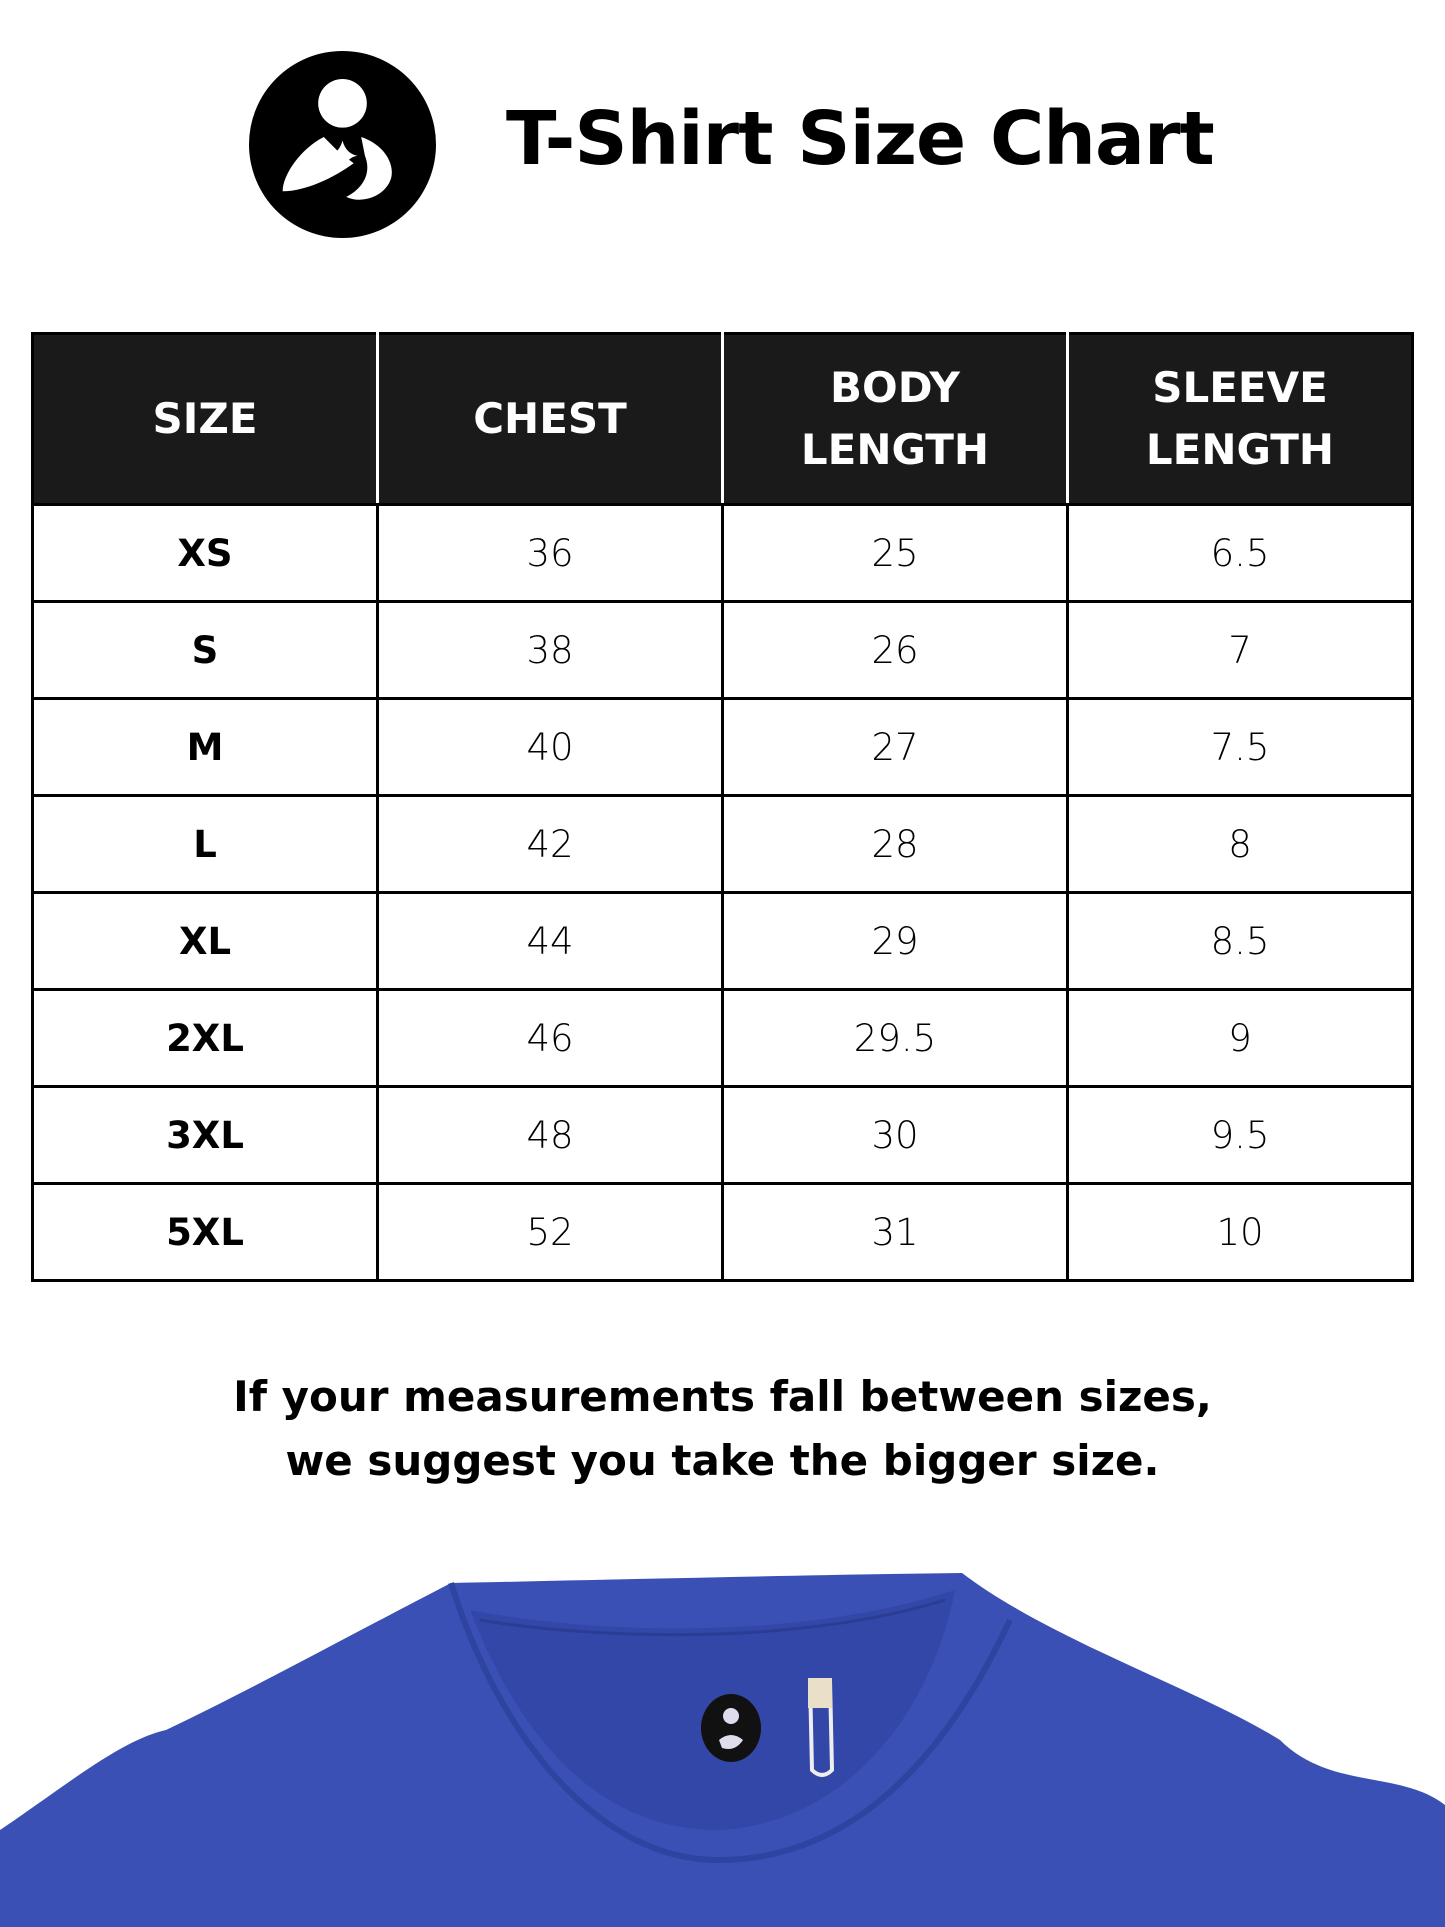 The height and width of the screenshot is (1927, 1445). I want to click on table-row: L 42 28 8, so click(722, 844).